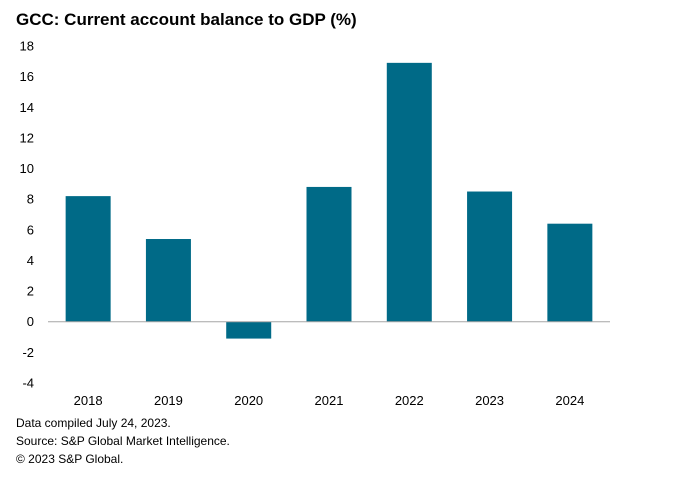 This screenshot has width=685, height=479. What do you see at coordinates (88, 259) in the screenshot?
I see `bar-2018` at bounding box center [88, 259].